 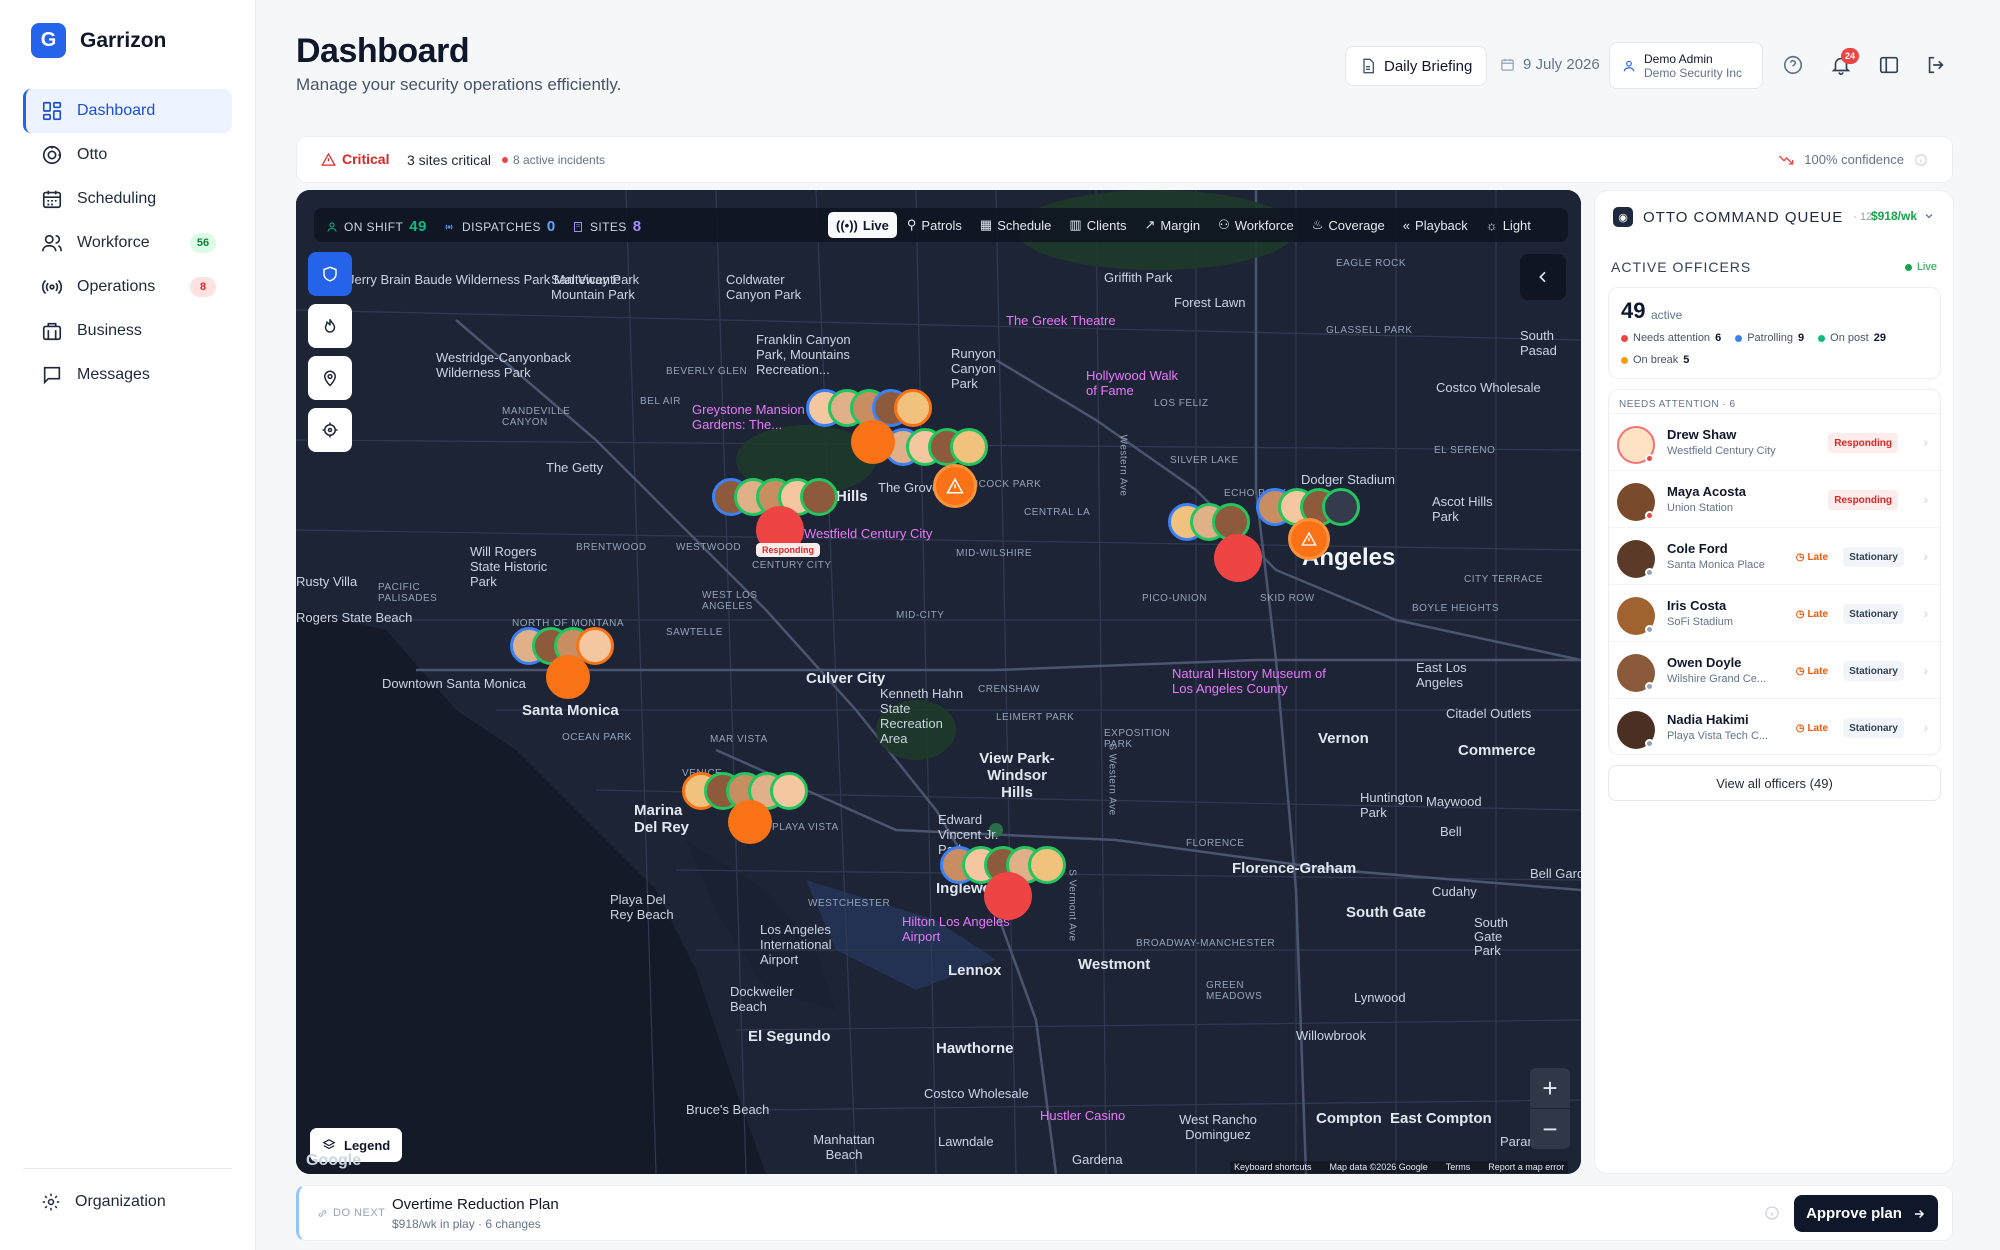 I want to click on on-break-stat: On break 5, so click(x=1655, y=360).